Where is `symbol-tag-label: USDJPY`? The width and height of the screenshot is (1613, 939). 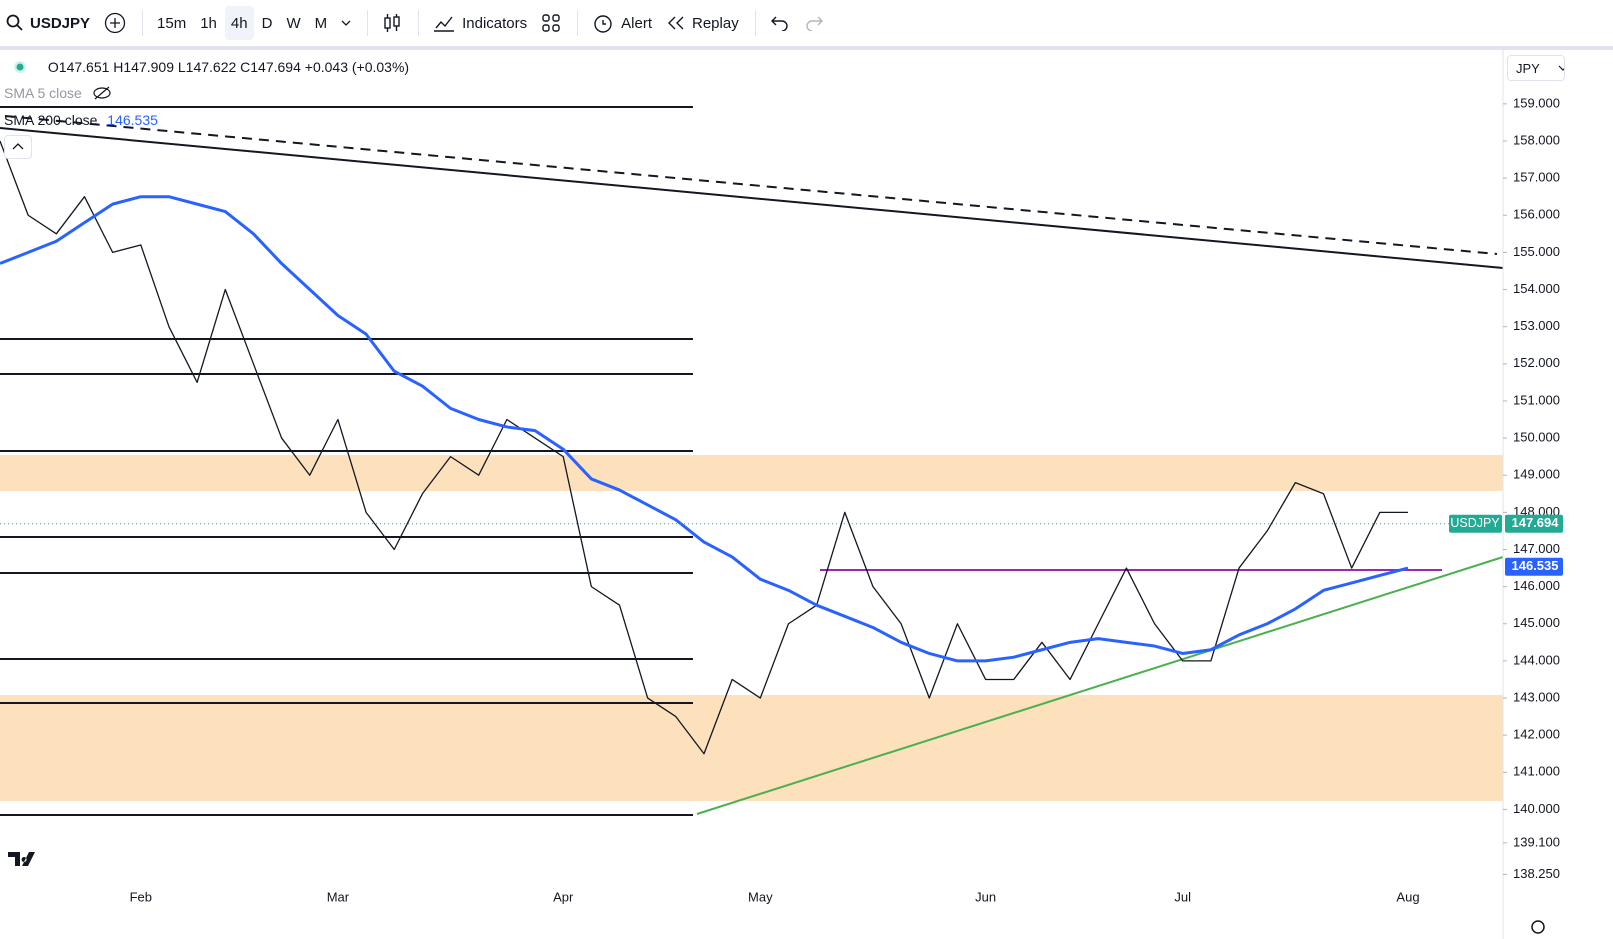
symbol-tag-label: USDJPY is located at coordinates (1475, 523).